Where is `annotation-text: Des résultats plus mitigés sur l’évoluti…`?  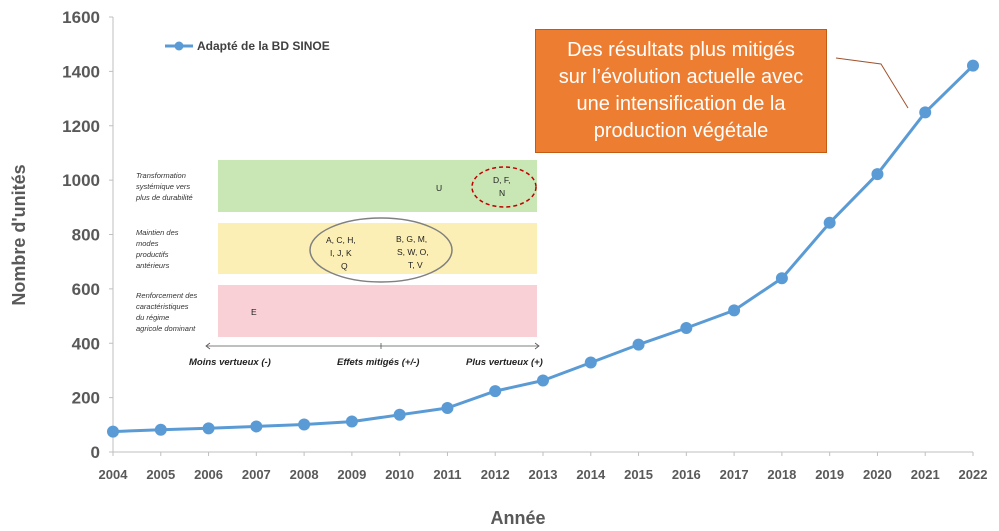 annotation-text: Des résultats plus mitigés sur l’évoluti… is located at coordinates (681, 91).